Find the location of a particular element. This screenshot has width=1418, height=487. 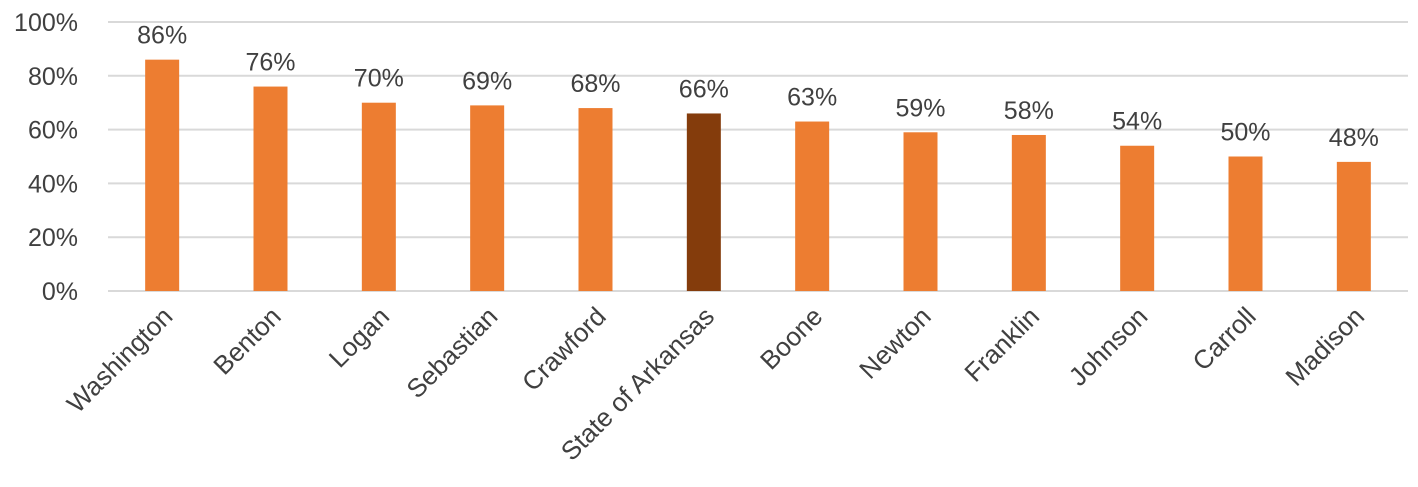

category-label: Benton is located at coordinates (246, 340).